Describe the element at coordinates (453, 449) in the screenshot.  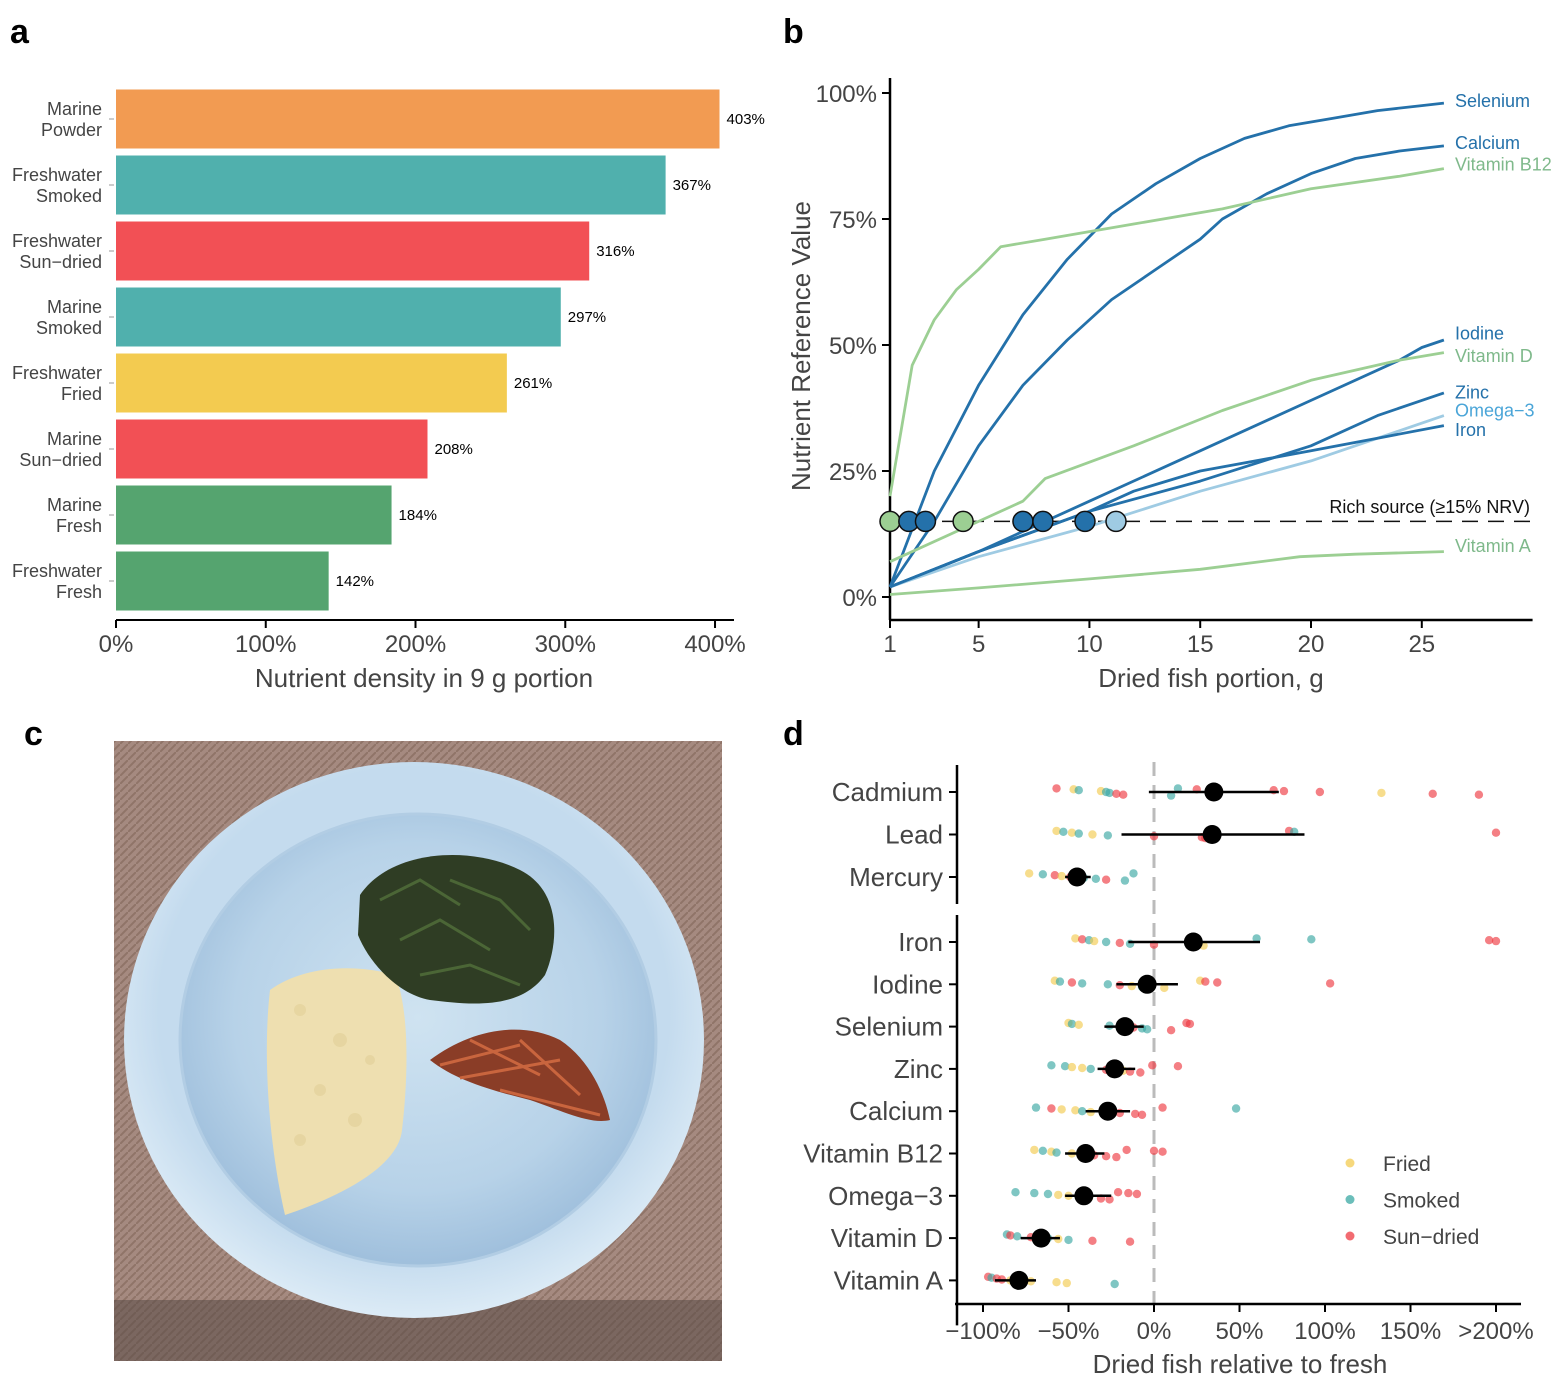
I see `bar-value-label-5: 208%` at that location.